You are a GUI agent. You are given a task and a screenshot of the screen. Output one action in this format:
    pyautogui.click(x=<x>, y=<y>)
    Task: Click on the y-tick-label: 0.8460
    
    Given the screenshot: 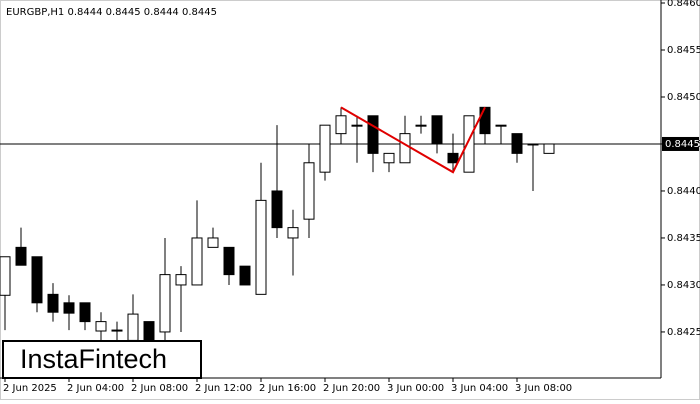 What is the action you would take?
    pyautogui.click(x=683, y=4)
    